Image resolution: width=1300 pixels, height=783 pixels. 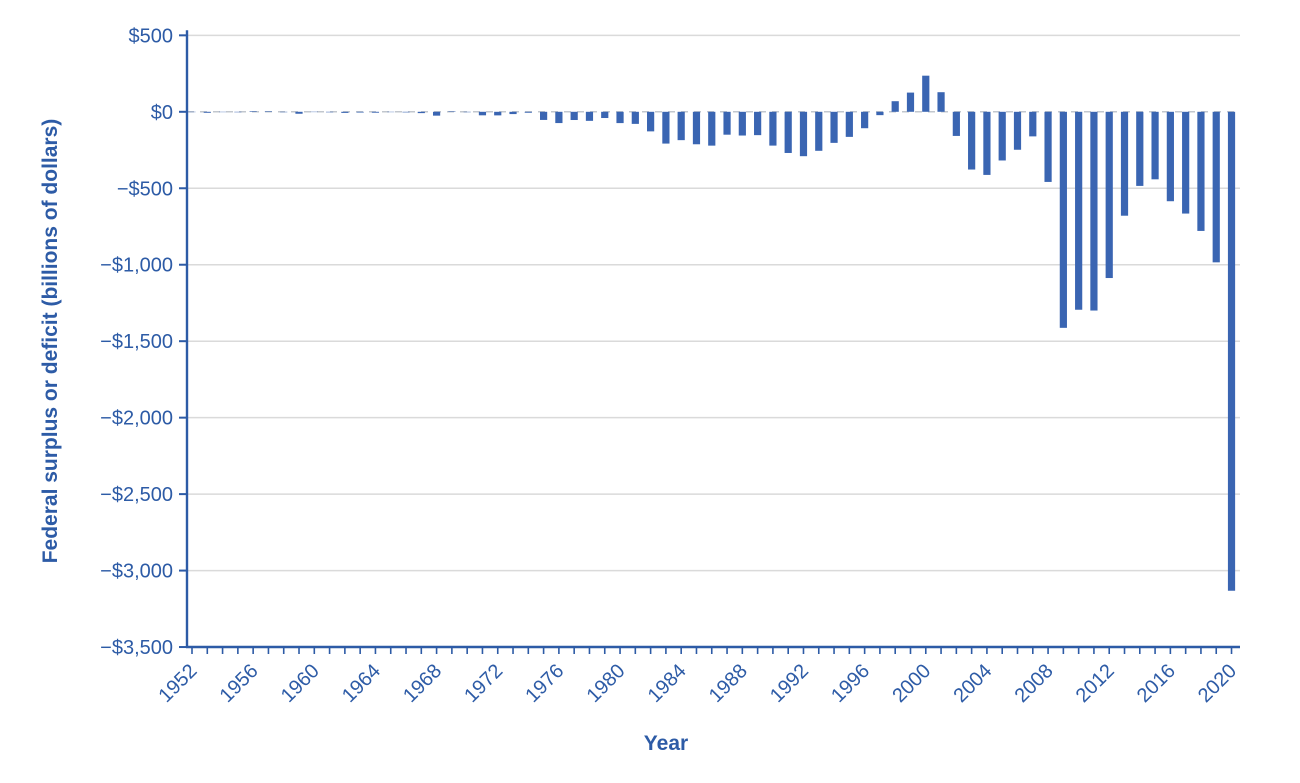 I want to click on bar-1959, so click(x=299, y=112).